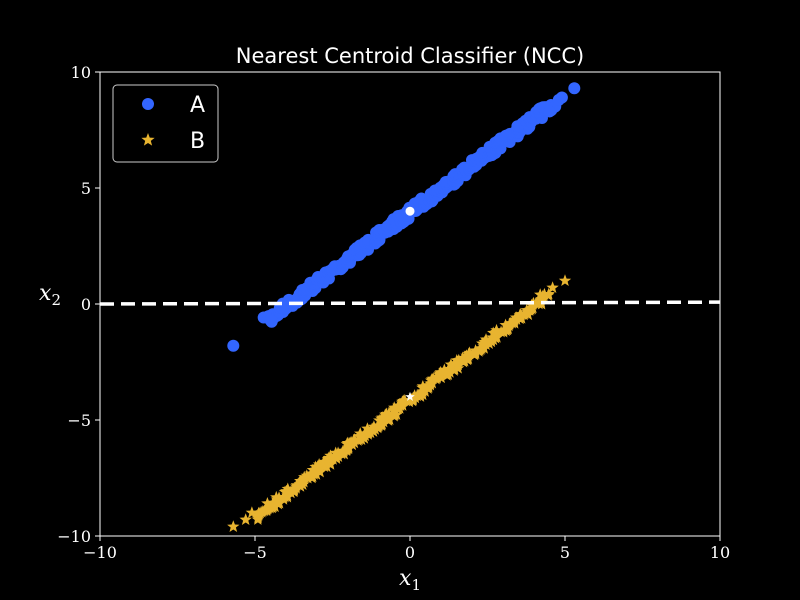  I want to click on y-axis-label-sub: 2, so click(56, 300).